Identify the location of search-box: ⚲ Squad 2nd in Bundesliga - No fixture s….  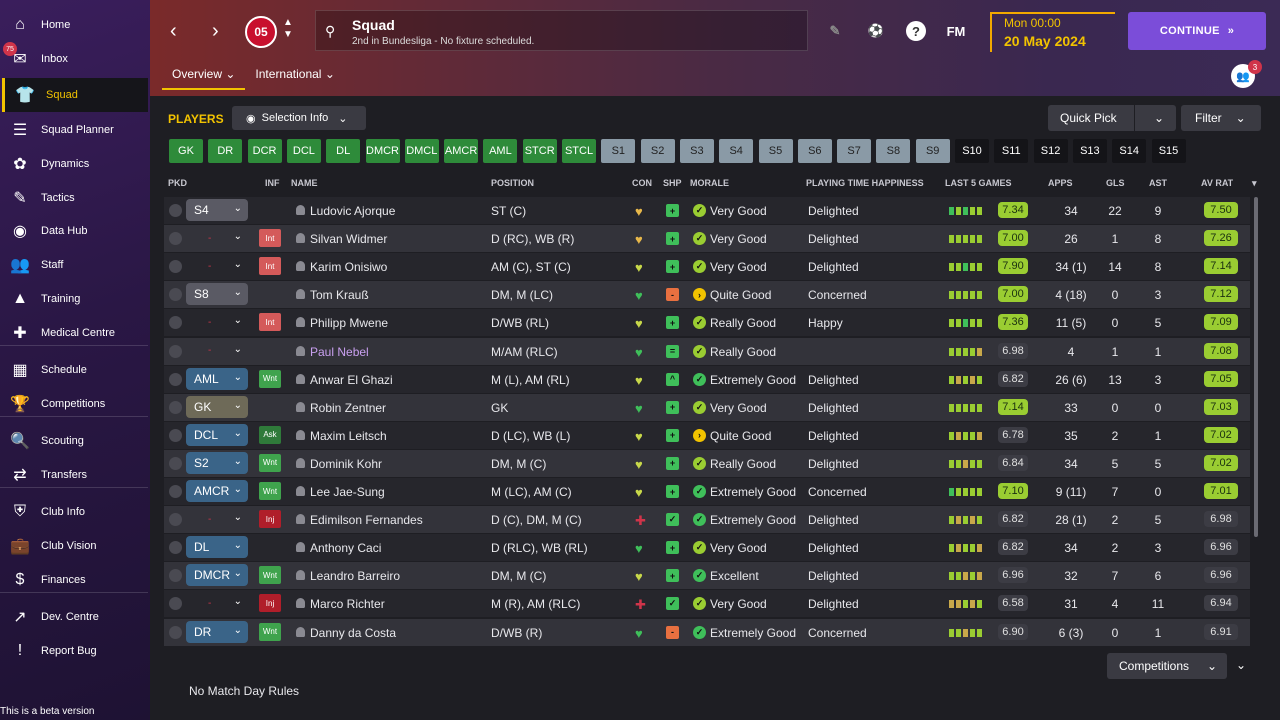
(561, 30).